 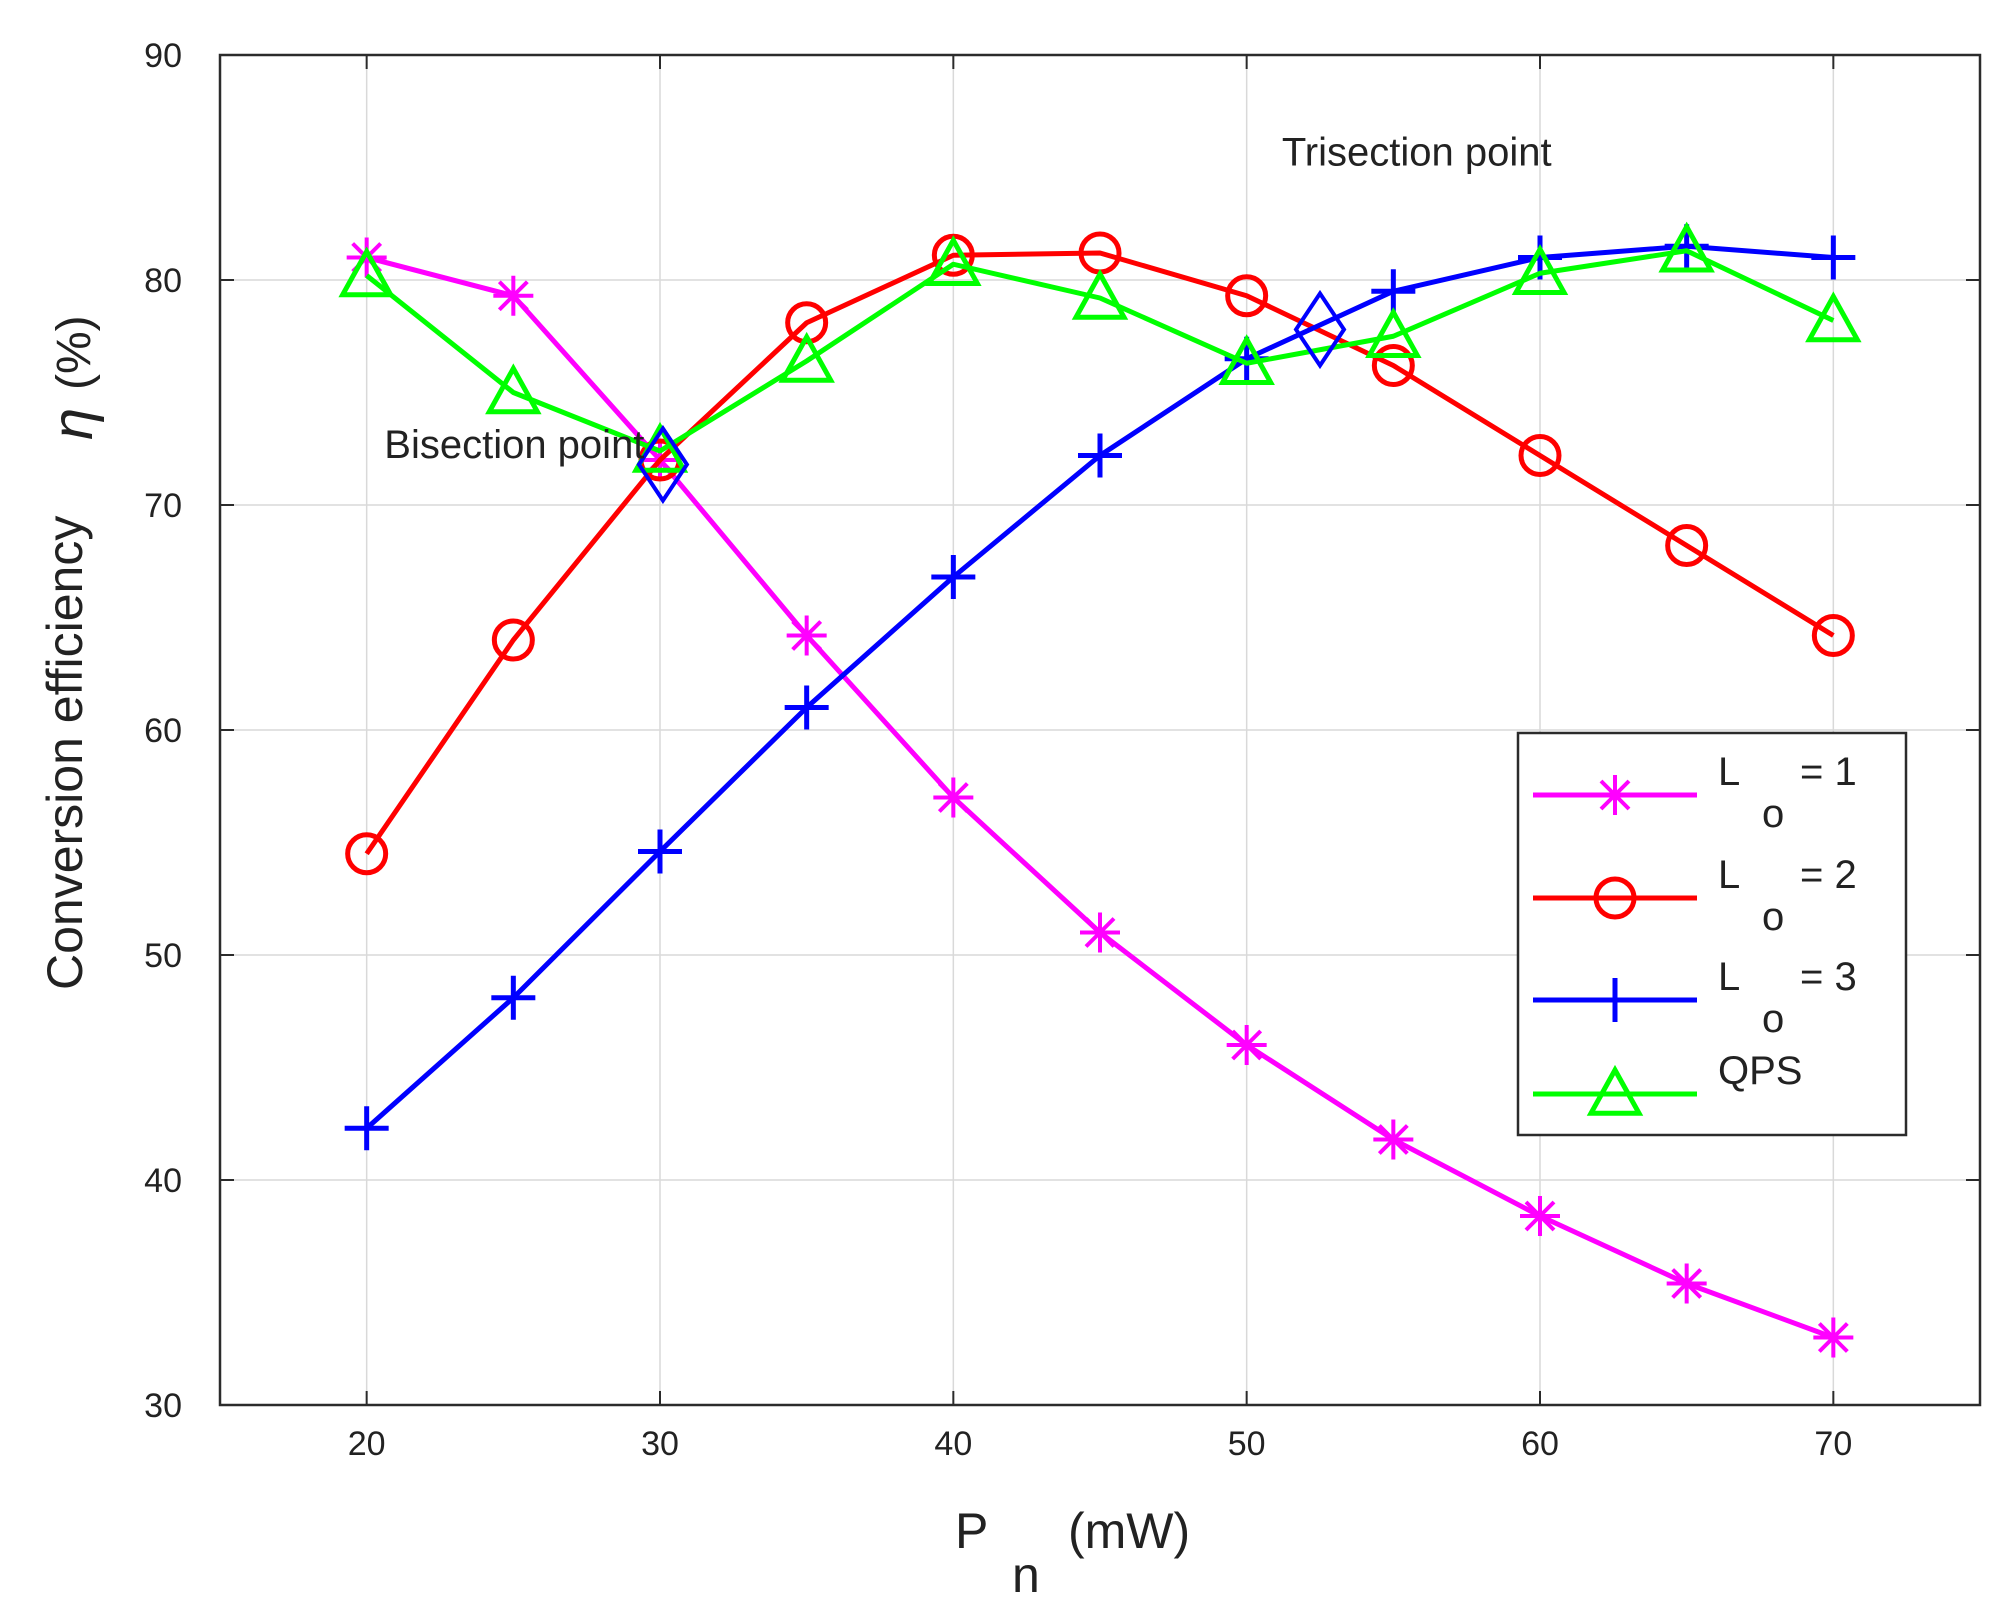 I want to click on y-tick-label: 30, so click(x=163, y=1406).